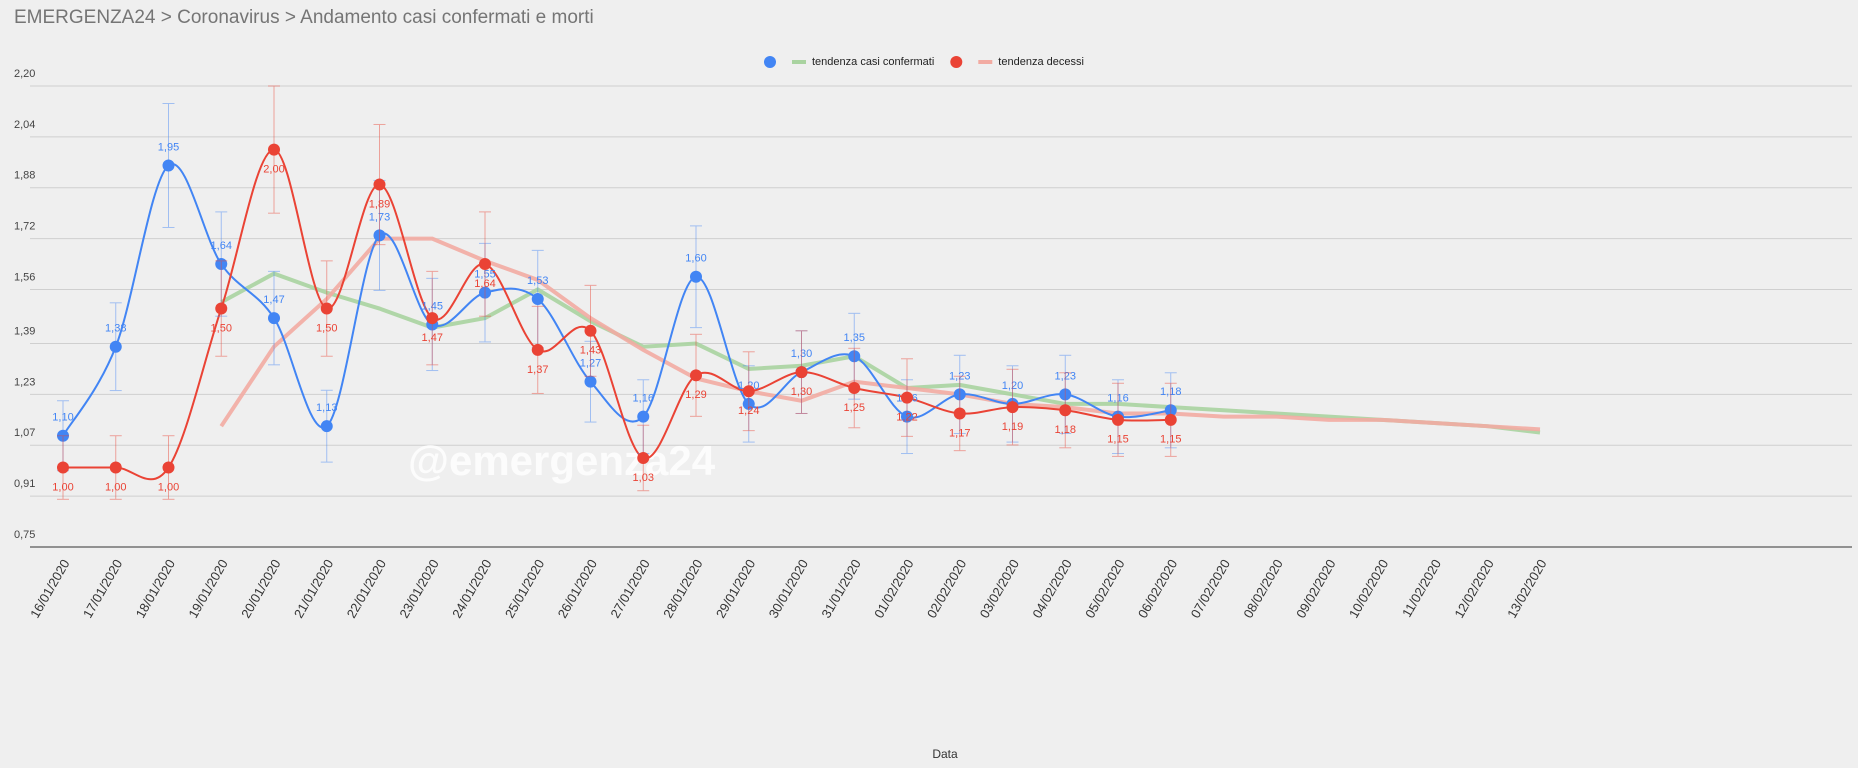  I want to click on data-label: 1,60, so click(695, 259).